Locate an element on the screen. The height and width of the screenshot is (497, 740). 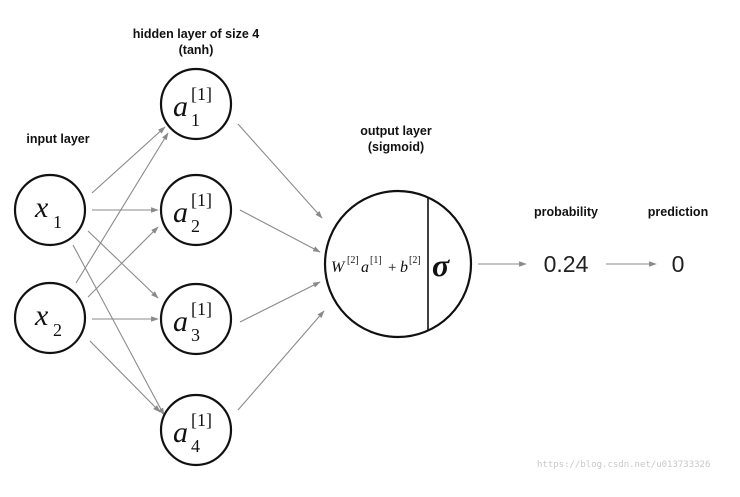
input-hidden-edges is located at coordinates (120, 271).